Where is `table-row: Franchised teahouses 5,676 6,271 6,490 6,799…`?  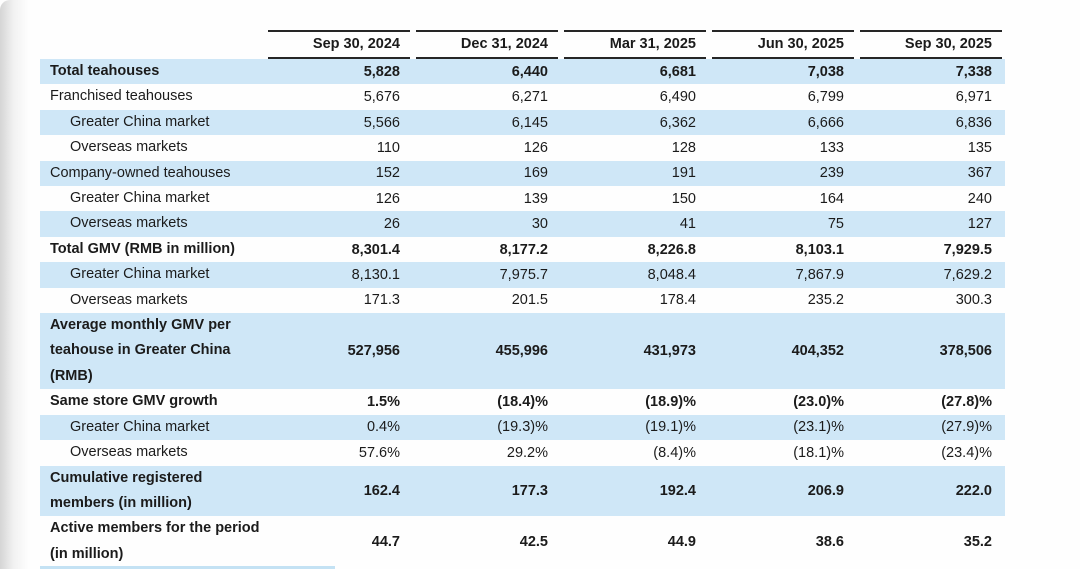 table-row: Franchised teahouses 5,676 6,271 6,490 6,799… is located at coordinates (522, 96).